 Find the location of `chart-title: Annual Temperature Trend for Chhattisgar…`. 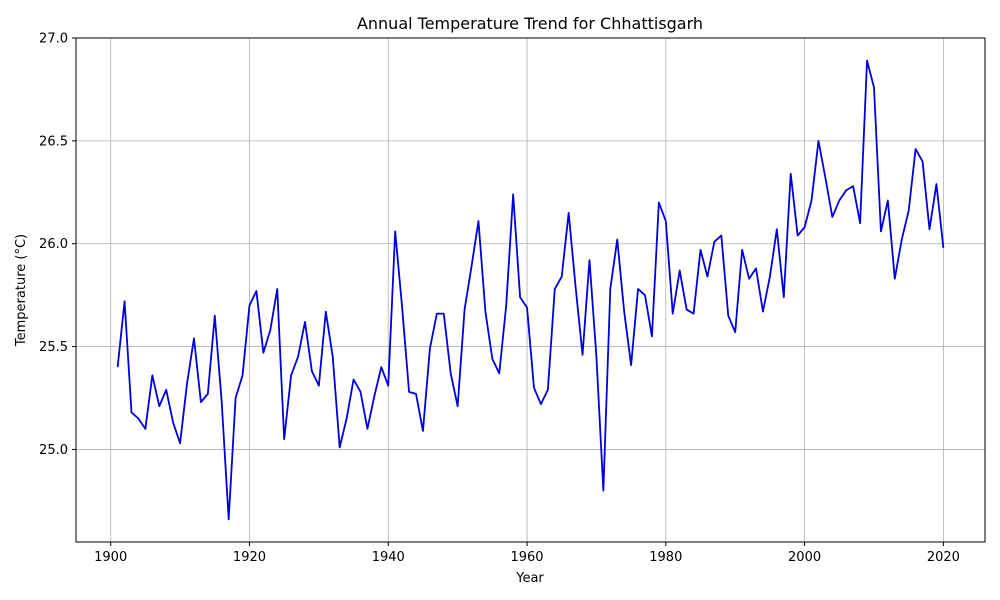

chart-title: Annual Temperature Trend for Chhattisgar… is located at coordinates (530, 23).